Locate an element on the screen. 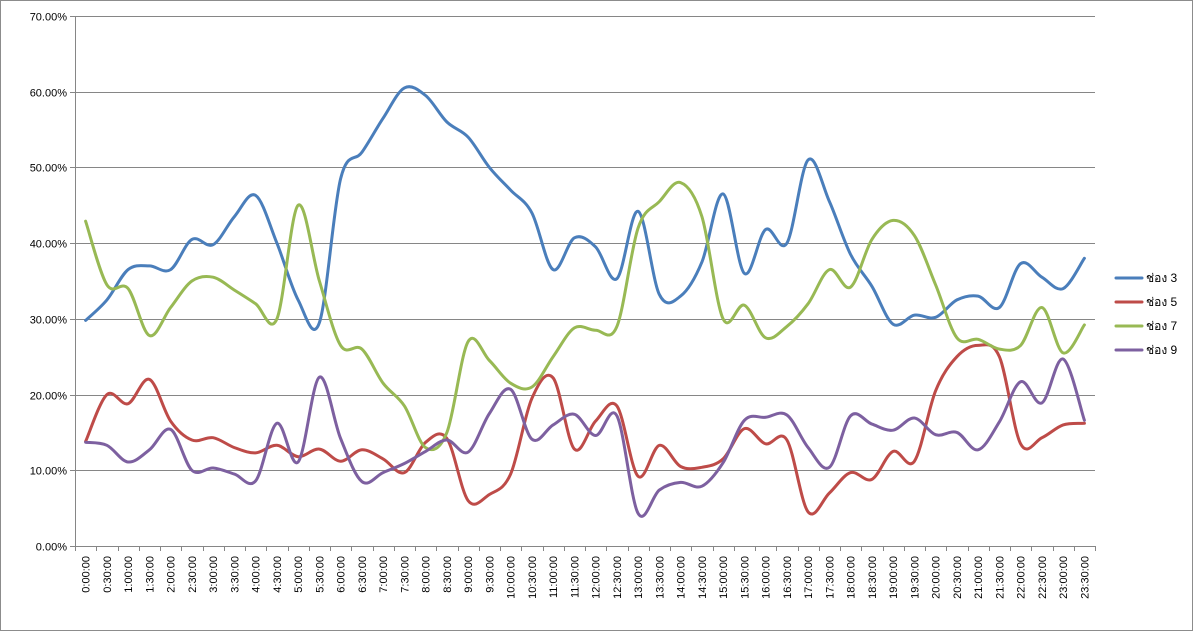 Image resolution: width=1193 pixels, height=635 pixels. x-tick-label: 13:30:00 is located at coordinates (660, 577).